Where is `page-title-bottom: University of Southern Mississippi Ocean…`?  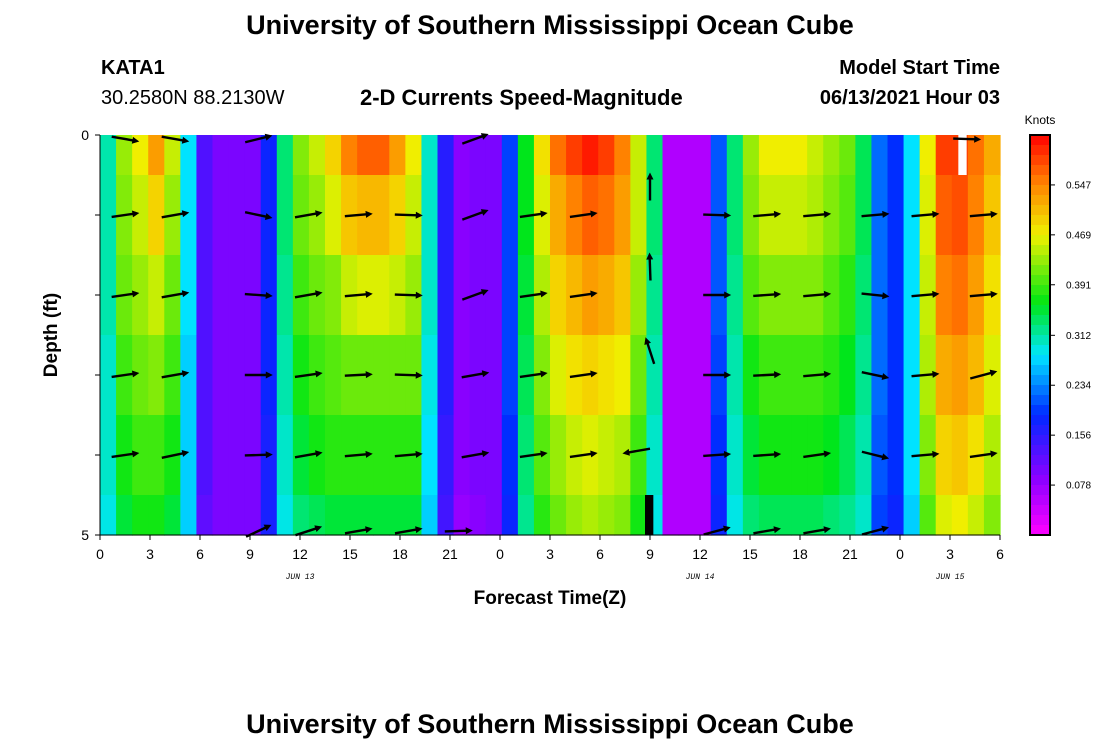
page-title-bottom: University of Southern Mississippi Ocean… is located at coordinates (550, 724).